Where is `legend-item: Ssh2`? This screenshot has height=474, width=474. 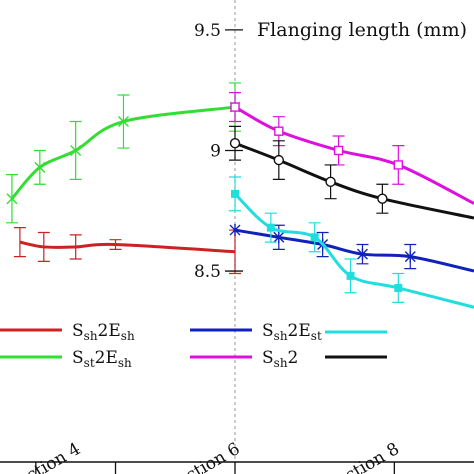
legend-item: Ssh2 is located at coordinates (244, 359).